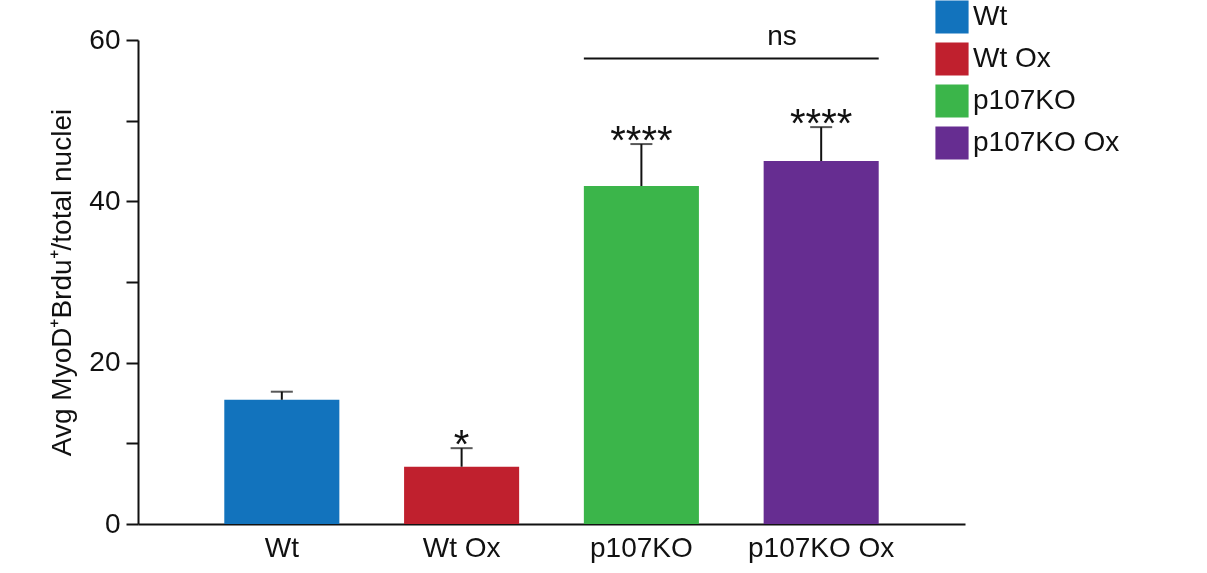  I want to click on annotation: *, so click(461, 444).